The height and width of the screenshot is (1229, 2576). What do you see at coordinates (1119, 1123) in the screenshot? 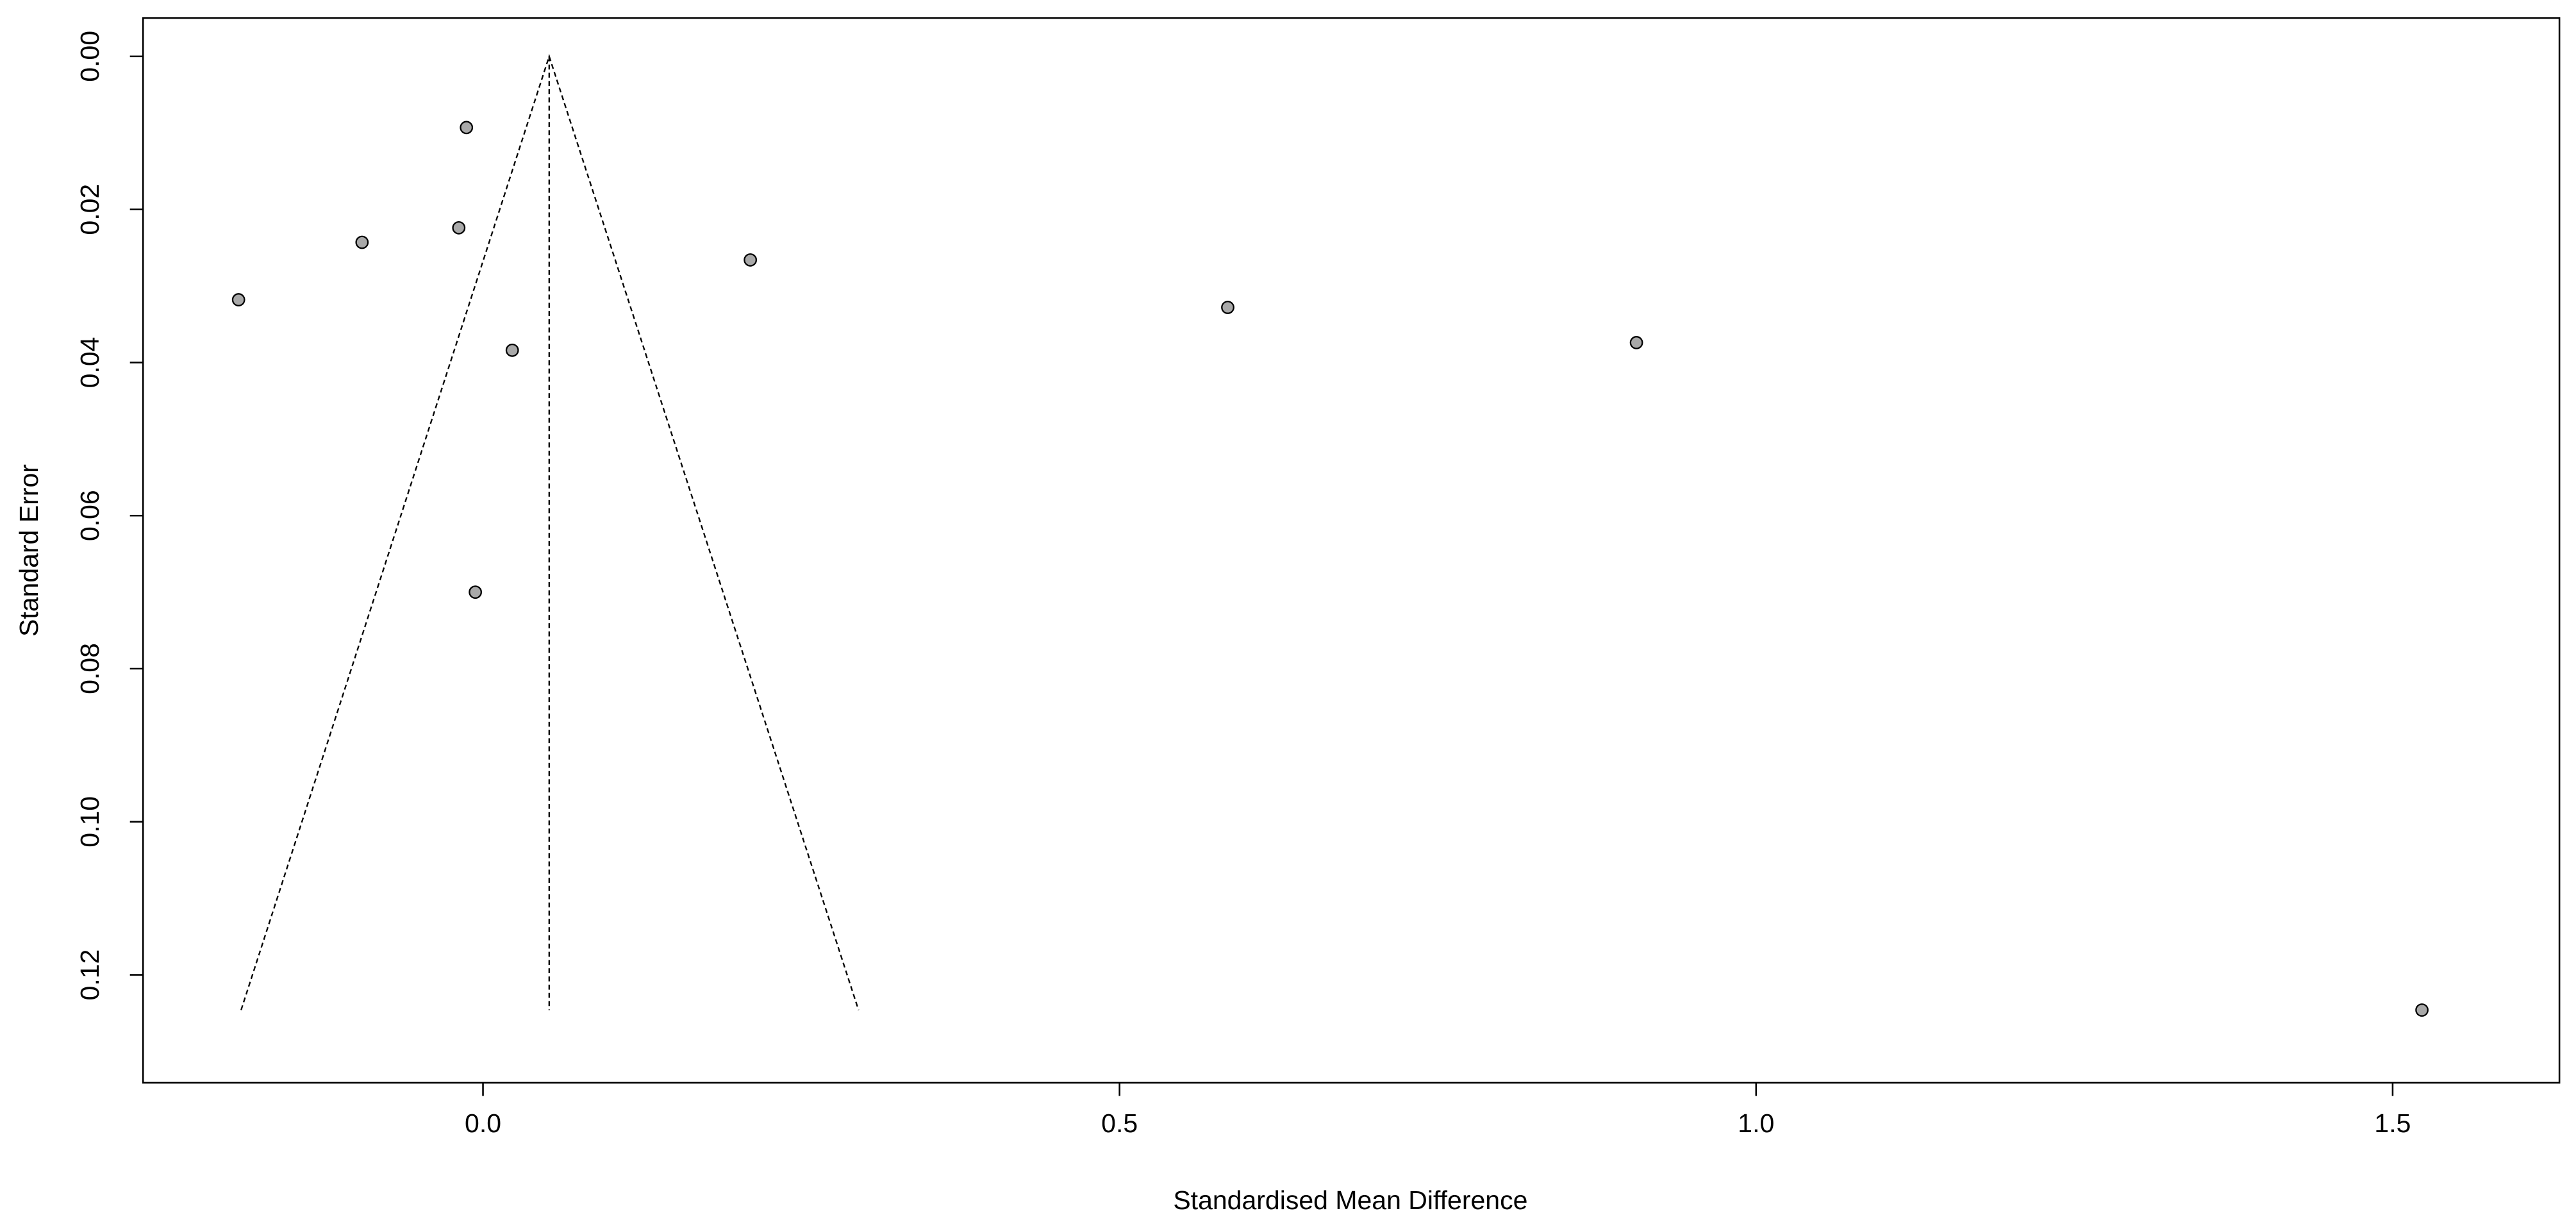
I see `x-tick-label: 0.5` at bounding box center [1119, 1123].